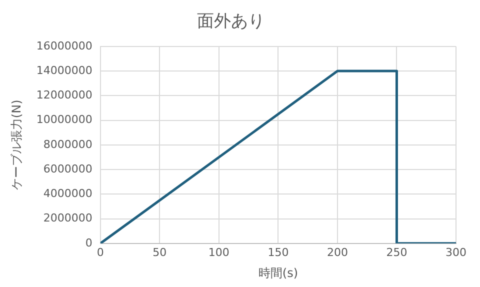 This screenshot has width=480, height=287. I want to click on x-tick-label: 300, so click(456, 252).